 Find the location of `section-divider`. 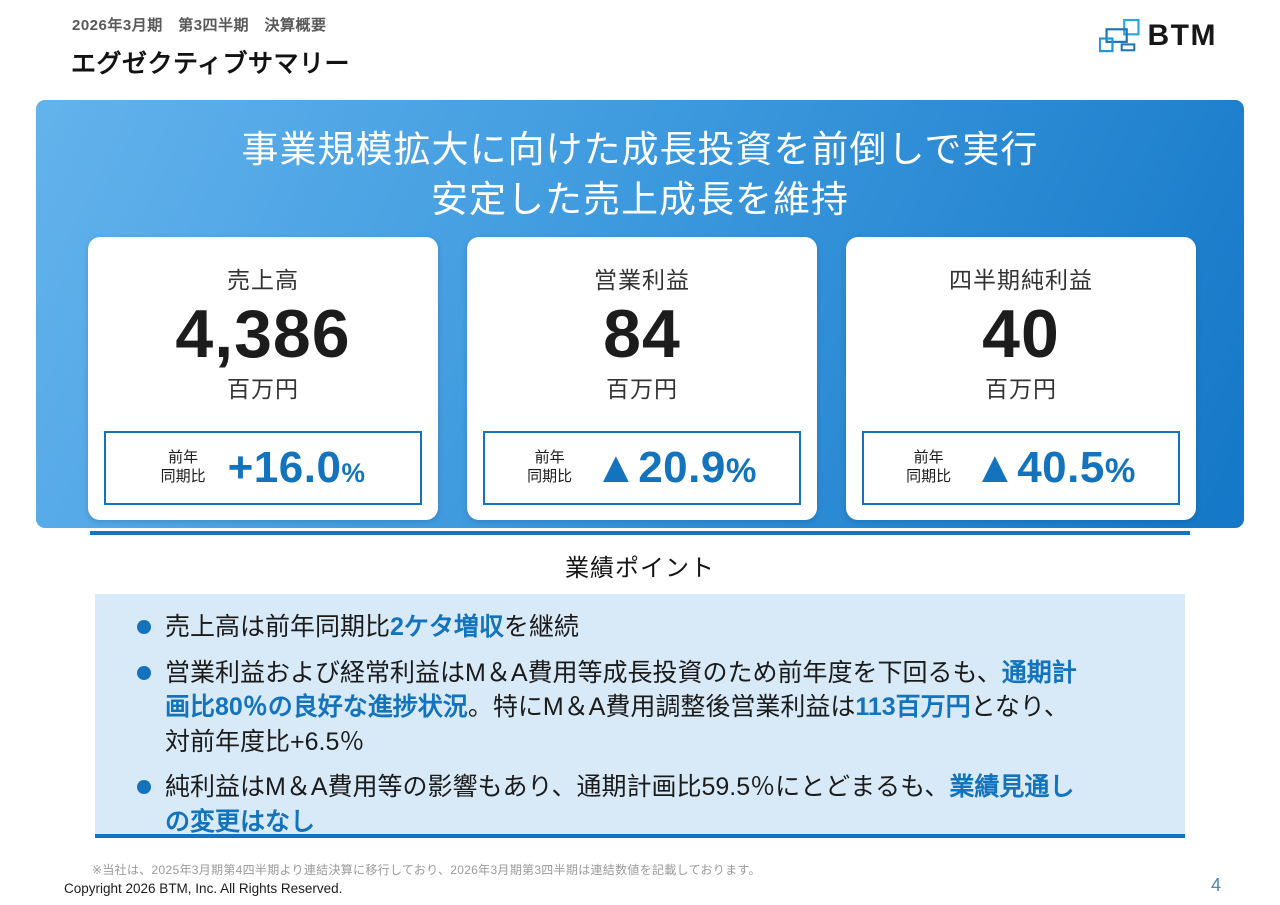

section-divider is located at coordinates (640, 533).